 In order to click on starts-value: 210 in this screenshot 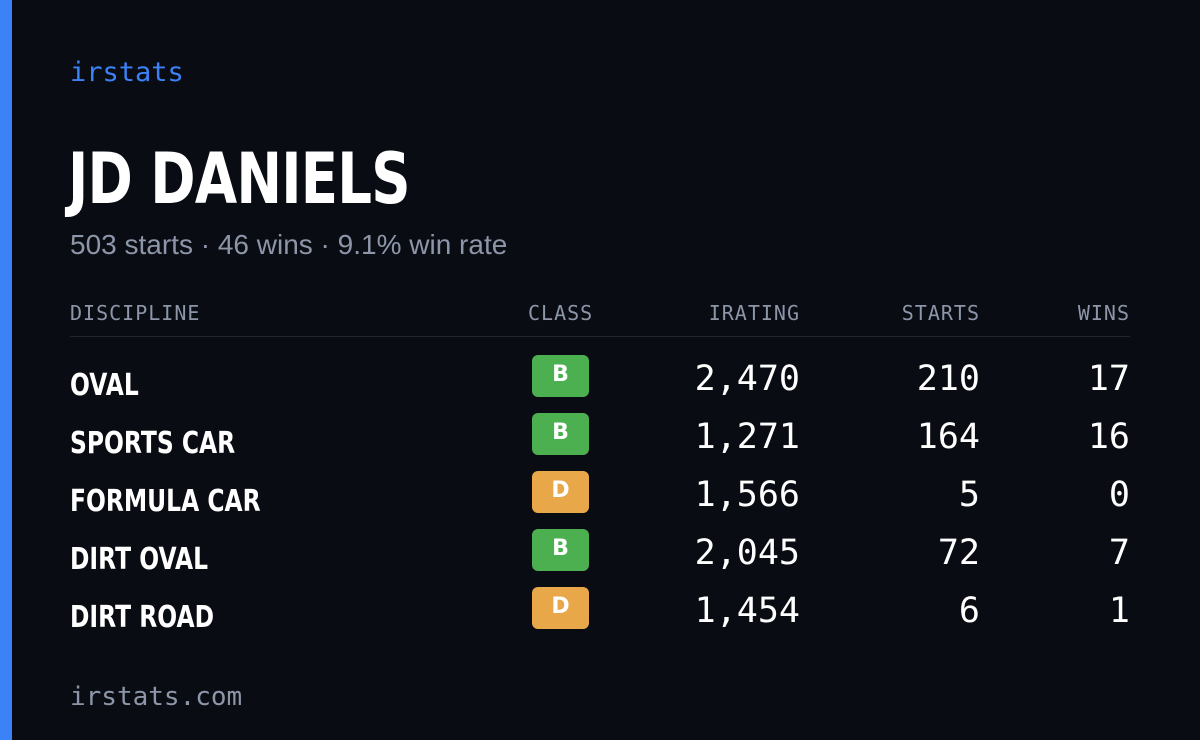, I will do `click(948, 379)`.